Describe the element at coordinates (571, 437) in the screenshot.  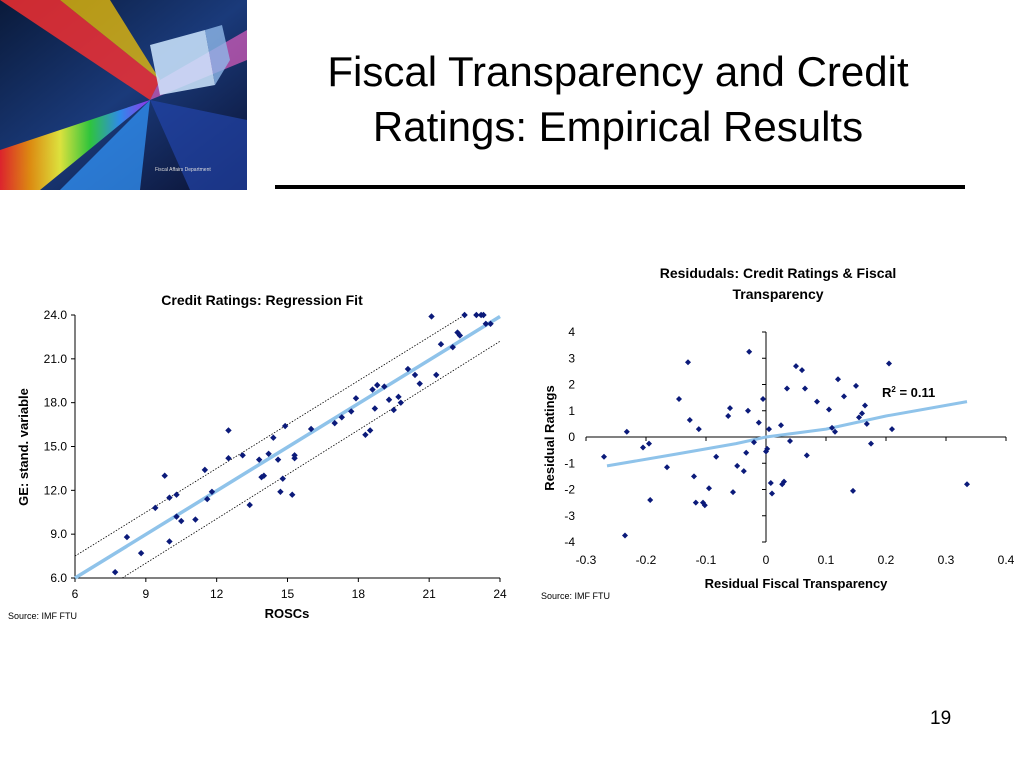
I see `chart2-y-tick-label: 0` at that location.